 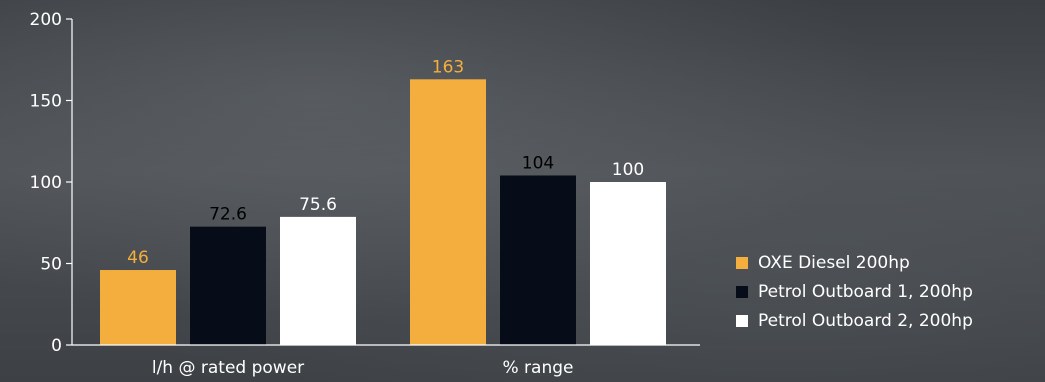 What do you see at coordinates (56, 346) in the screenshot?
I see `y-tick-label: 0` at bounding box center [56, 346].